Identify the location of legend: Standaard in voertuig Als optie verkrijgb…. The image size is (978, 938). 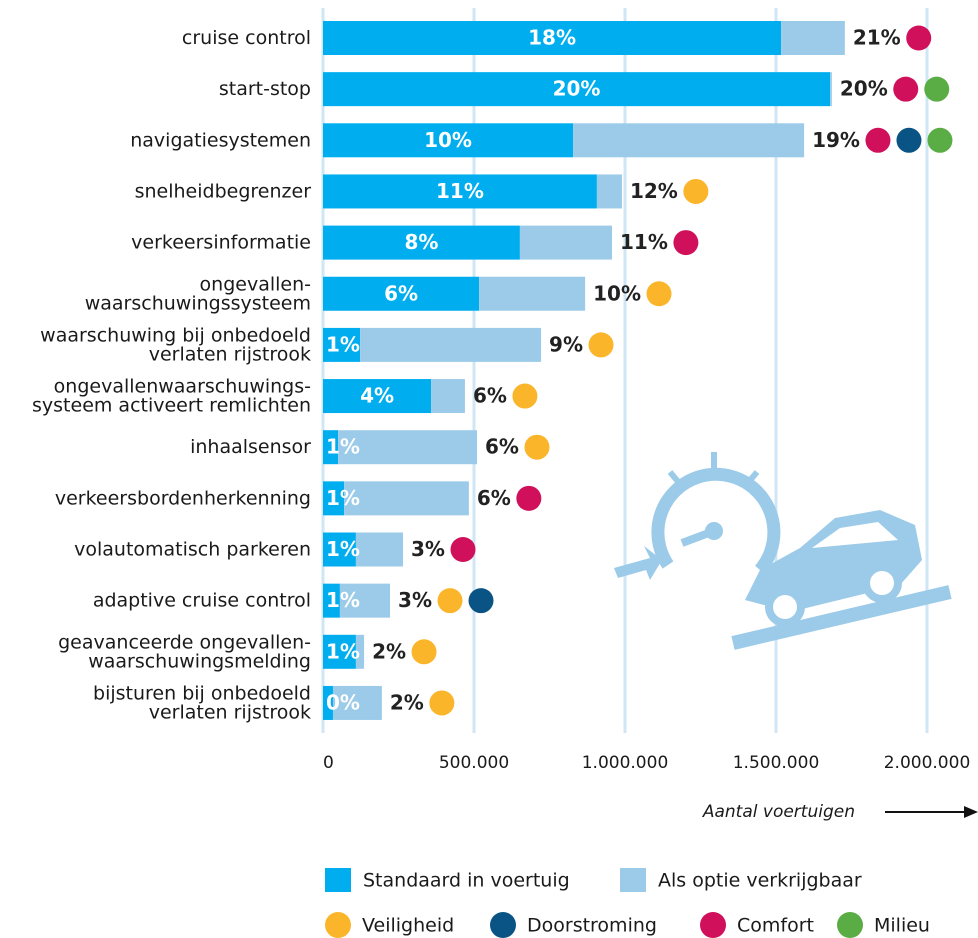
(627, 903).